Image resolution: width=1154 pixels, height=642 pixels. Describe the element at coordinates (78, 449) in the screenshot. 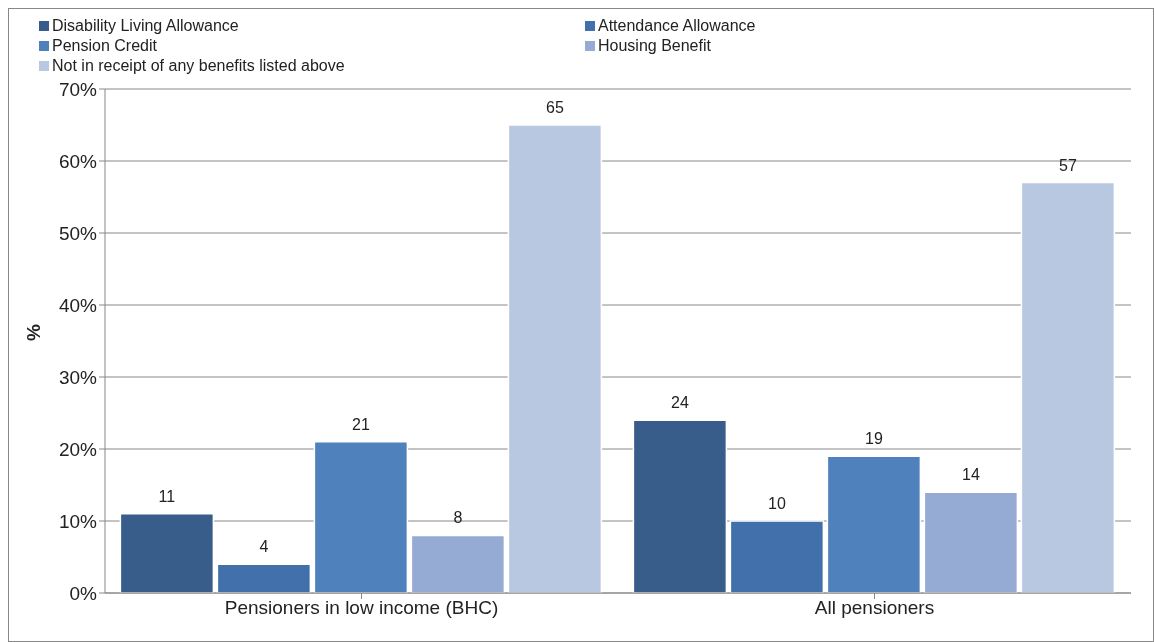

I see `y-tick-label: 20%` at that location.